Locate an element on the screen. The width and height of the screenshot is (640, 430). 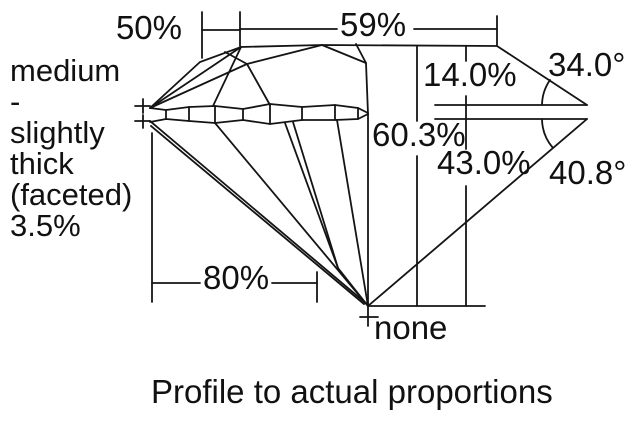
girdle-description-line: slightly is located at coordinates (57, 132).